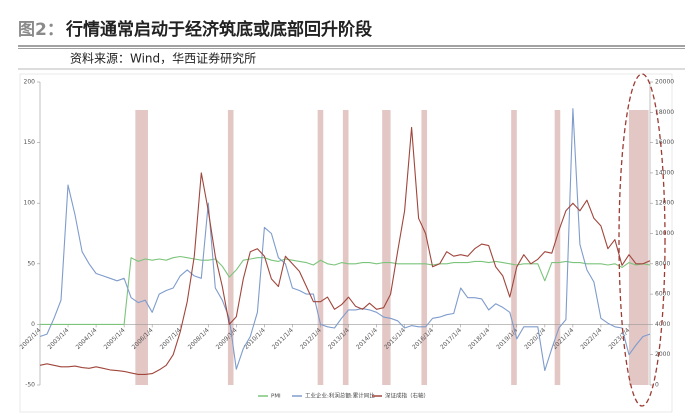 Image resolution: width=700 pixels, height=418 pixels. What do you see at coordinates (163, 58) in the screenshot?
I see `source: 资料来源：Wind，华西证券研究所` at bounding box center [163, 58].